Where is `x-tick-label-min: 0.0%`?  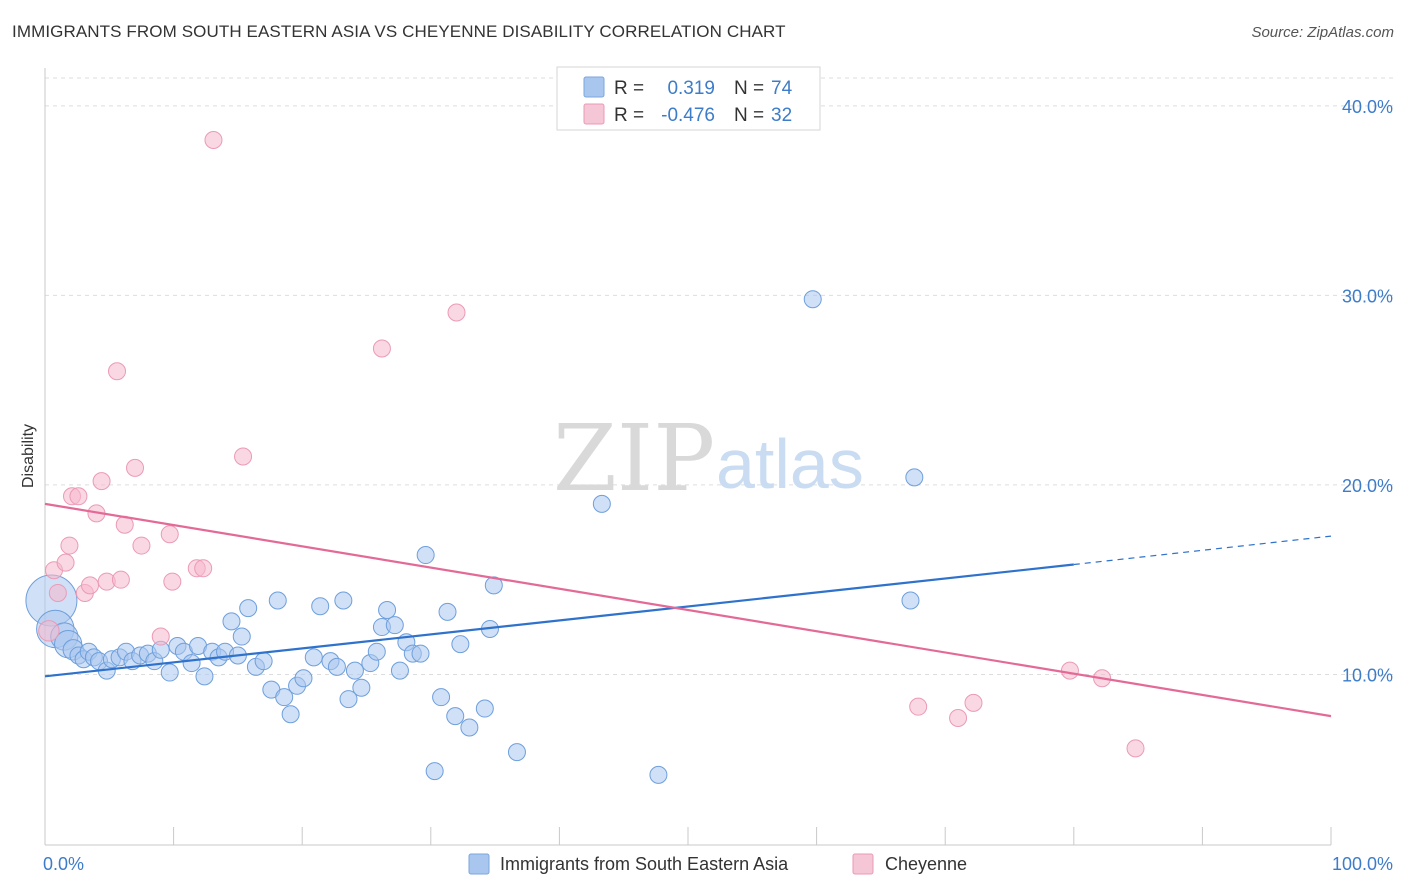
x-tick-label-min: 0.0% is located at coordinates (63, 864).